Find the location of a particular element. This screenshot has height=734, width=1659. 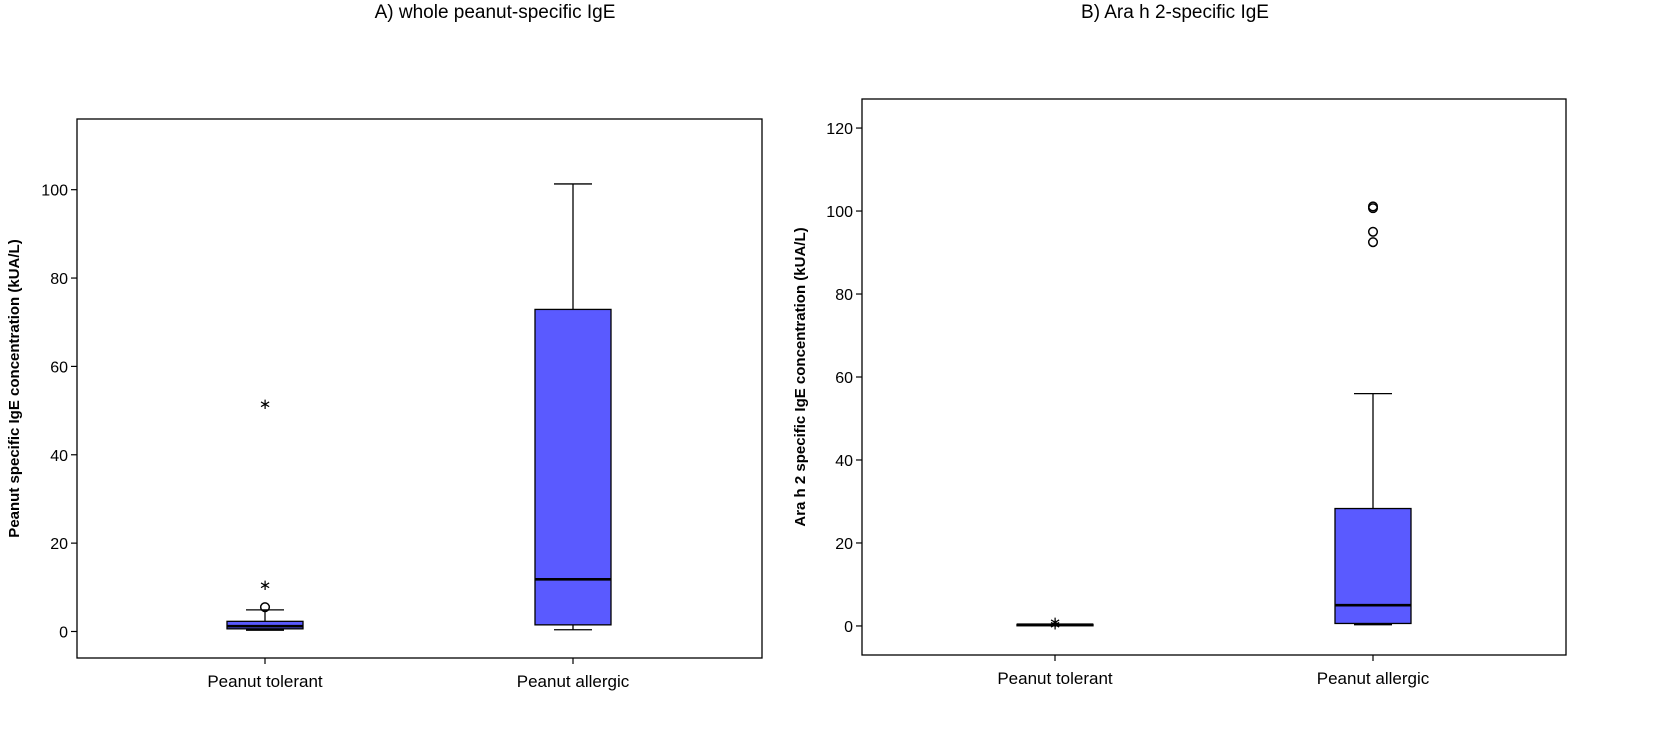

iqr-box is located at coordinates (573, 467).